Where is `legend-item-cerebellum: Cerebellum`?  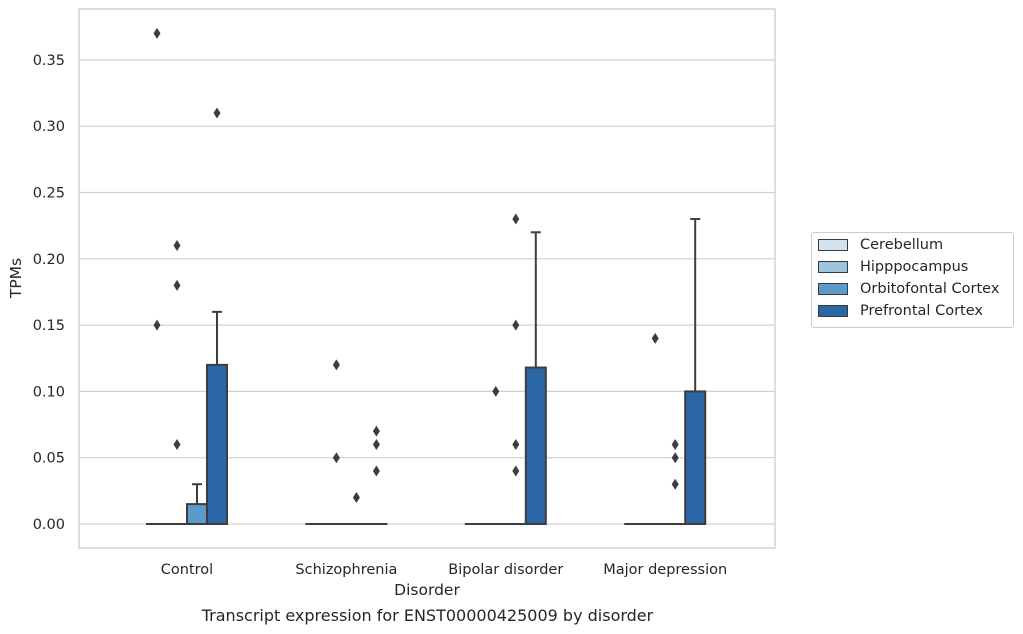 legend-item-cerebellum: Cerebellum is located at coordinates (880, 245).